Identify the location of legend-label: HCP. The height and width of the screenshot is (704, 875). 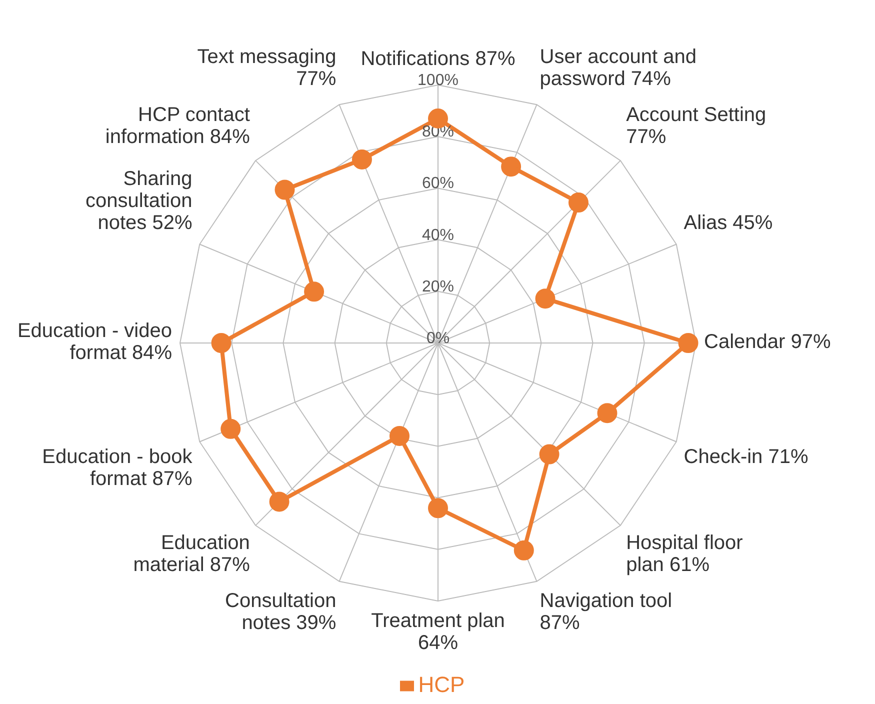
(441, 684).